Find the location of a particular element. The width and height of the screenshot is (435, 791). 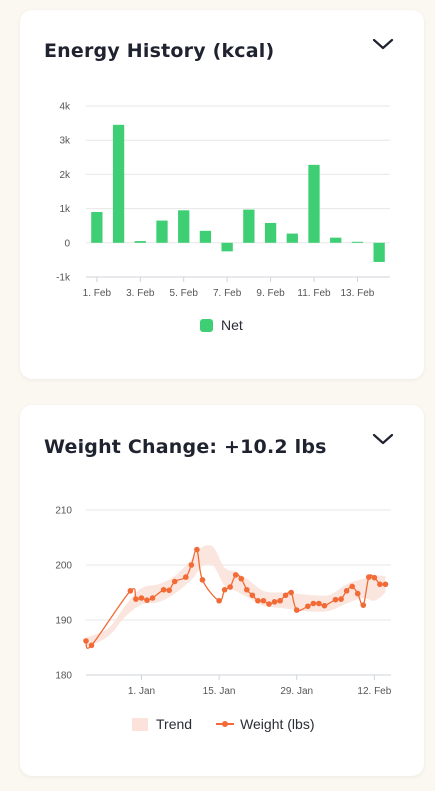

y-tick-label: 180 is located at coordinates (63, 676).